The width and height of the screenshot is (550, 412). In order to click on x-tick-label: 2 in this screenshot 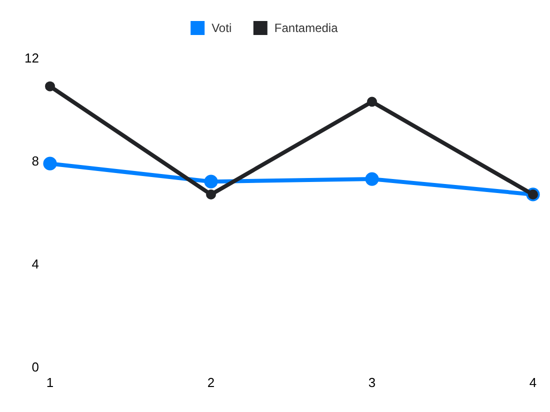, I will do `click(211, 382)`.